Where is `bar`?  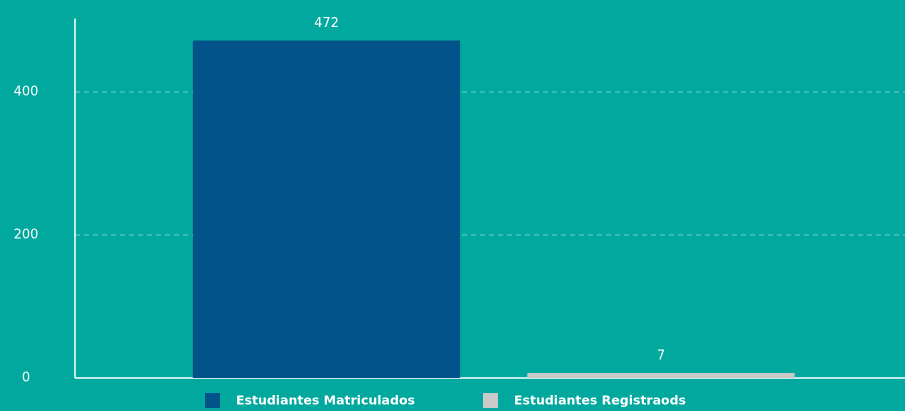
bar is located at coordinates (661, 375).